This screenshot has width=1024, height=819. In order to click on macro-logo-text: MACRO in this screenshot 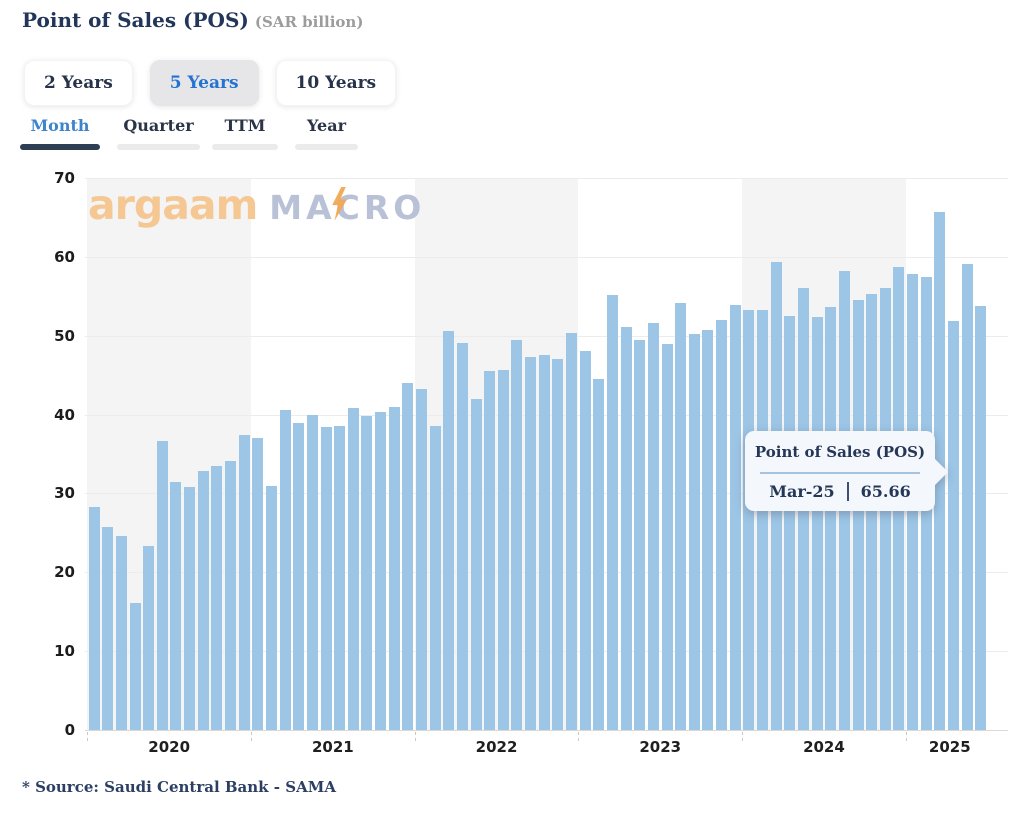, I will do `click(347, 207)`.